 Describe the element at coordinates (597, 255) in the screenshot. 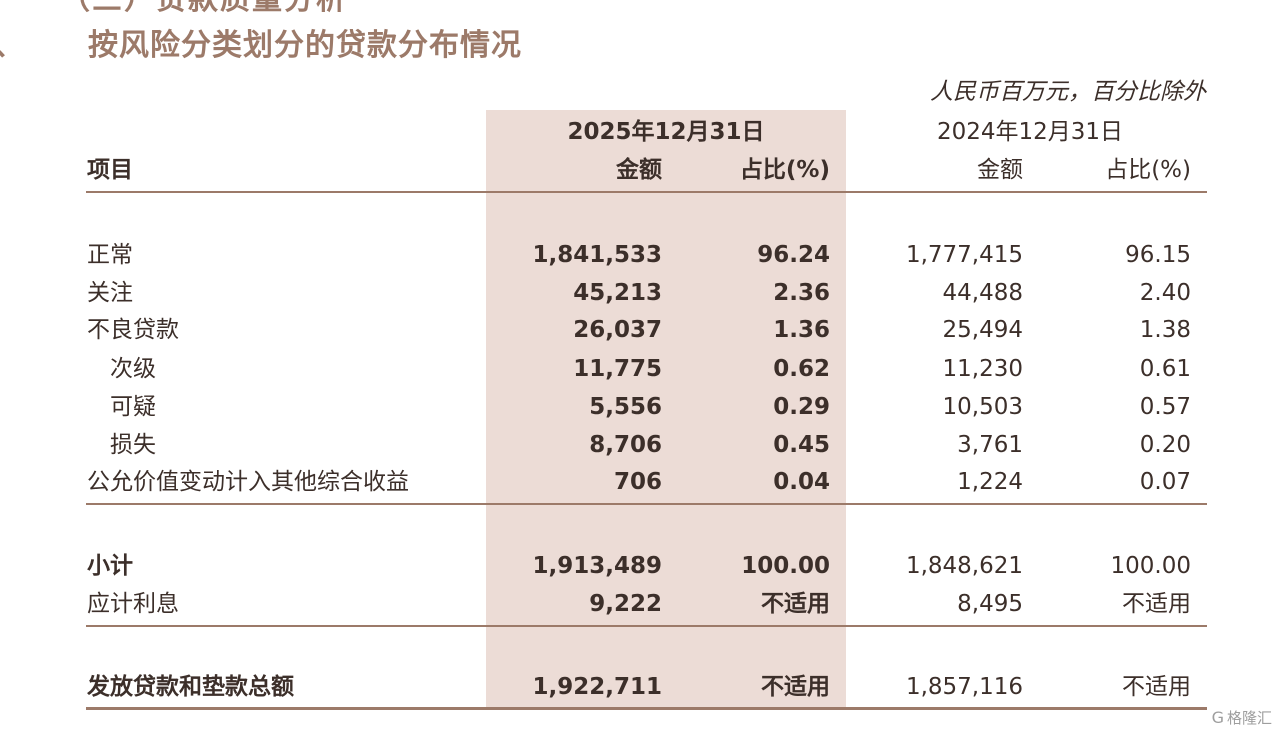

I see `amount-2025: 1,841,533` at that location.